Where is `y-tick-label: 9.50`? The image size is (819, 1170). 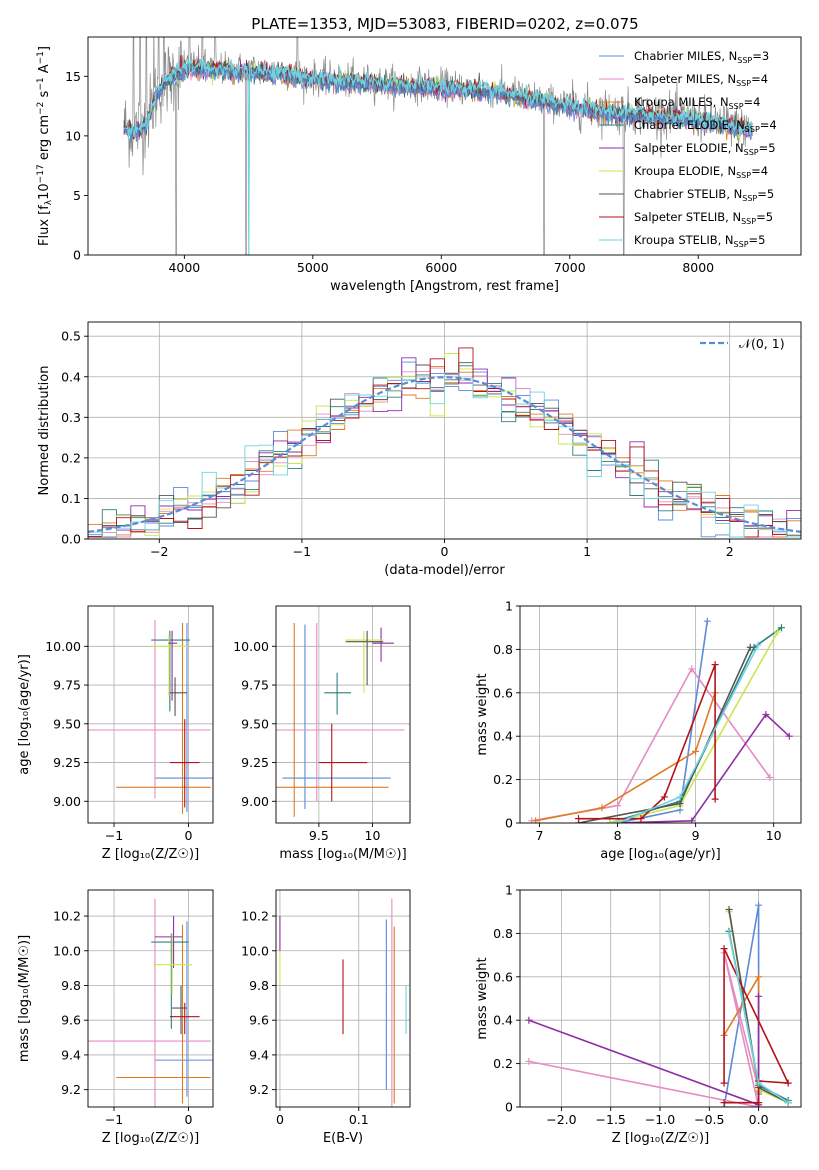
y-tick-label: 9.50 is located at coordinates (255, 723).